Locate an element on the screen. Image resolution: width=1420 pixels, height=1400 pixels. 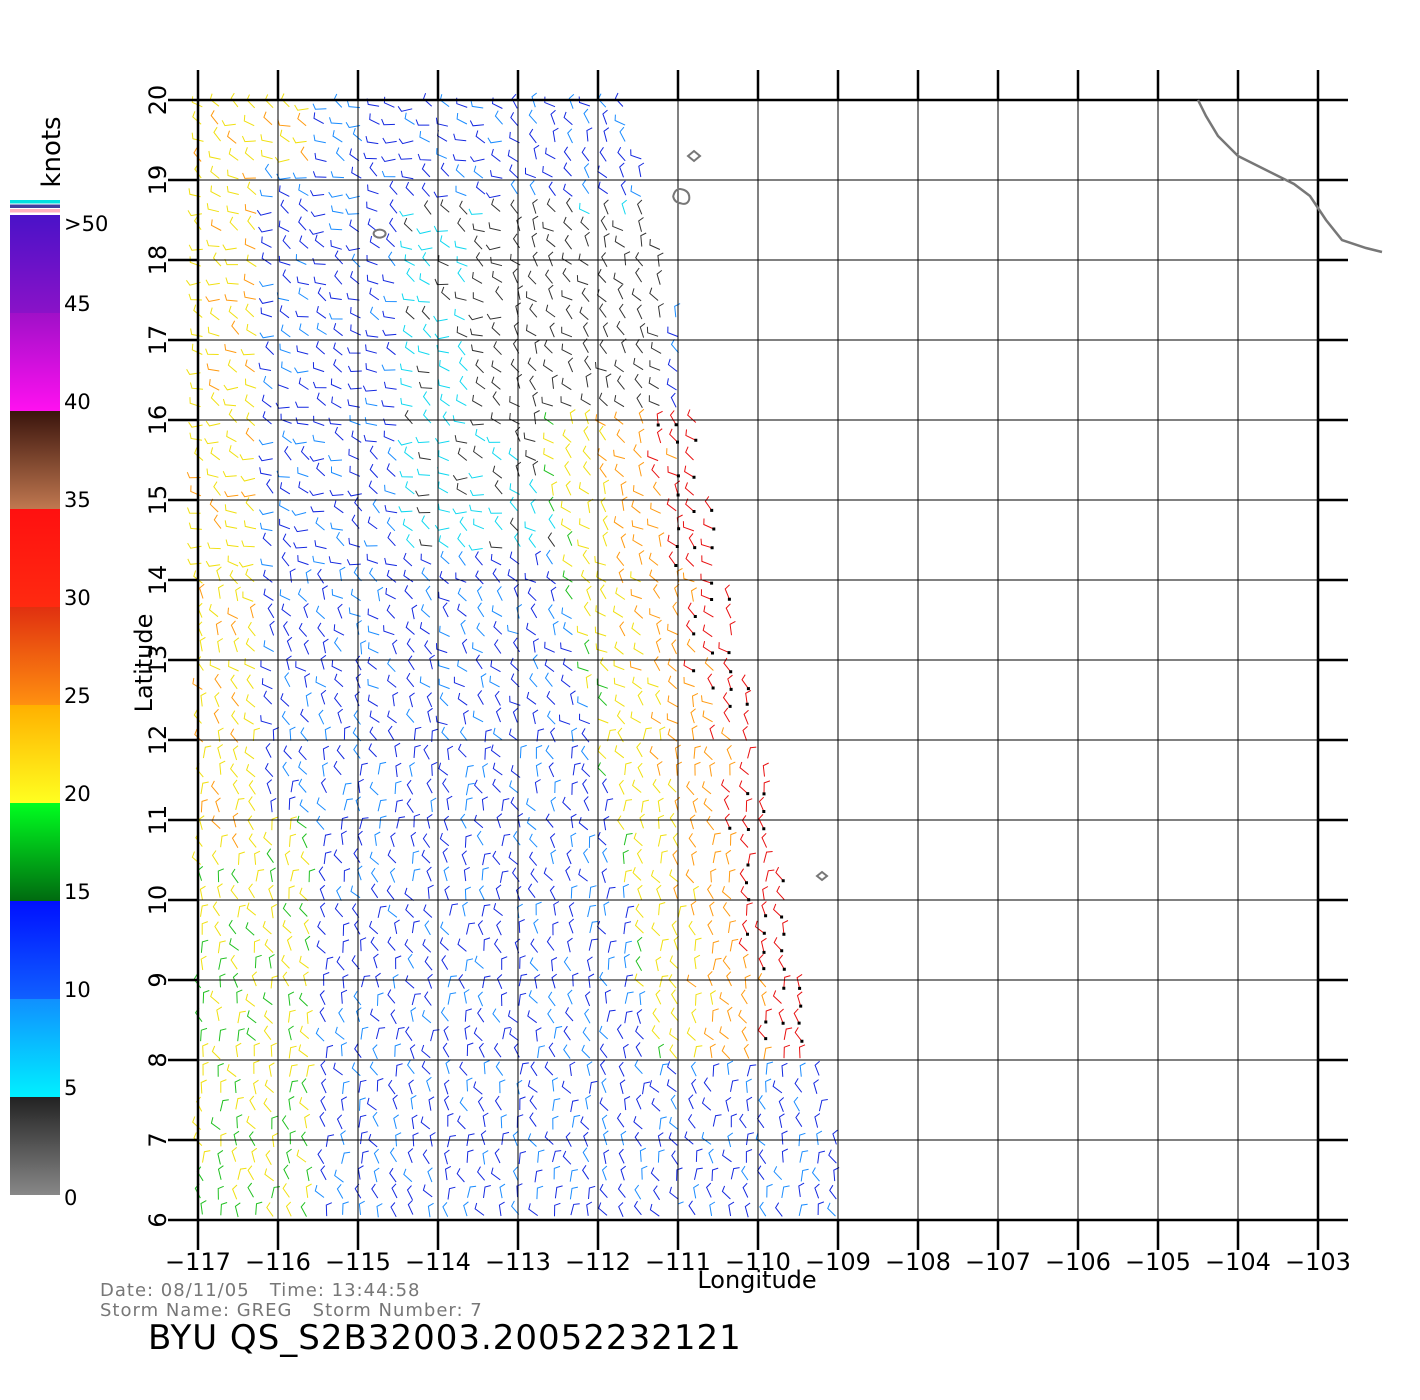
storm-info-line: Storm Name: GREG Storm Number: 7 is located at coordinates (291, 1310).